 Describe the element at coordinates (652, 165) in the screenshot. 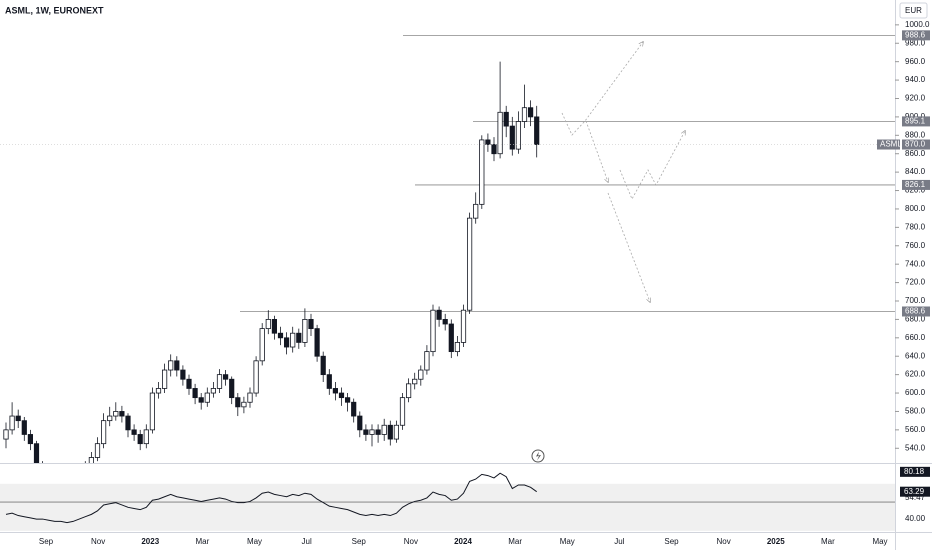

I see `projection-bounce` at that location.